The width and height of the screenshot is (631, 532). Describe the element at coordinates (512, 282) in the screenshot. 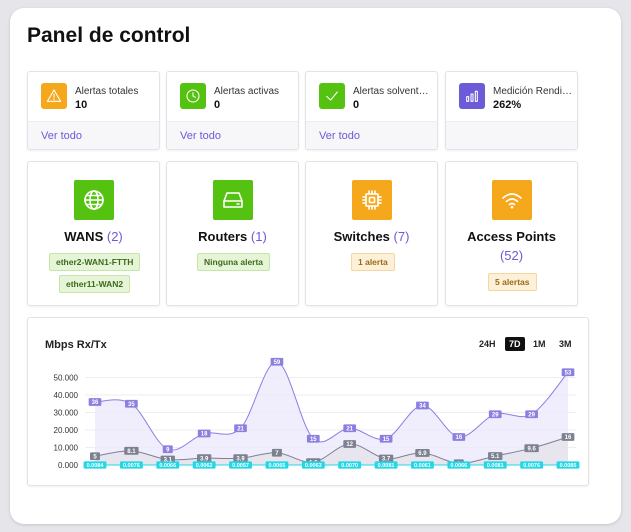

I see `device-tag: 5 alertas` at that location.